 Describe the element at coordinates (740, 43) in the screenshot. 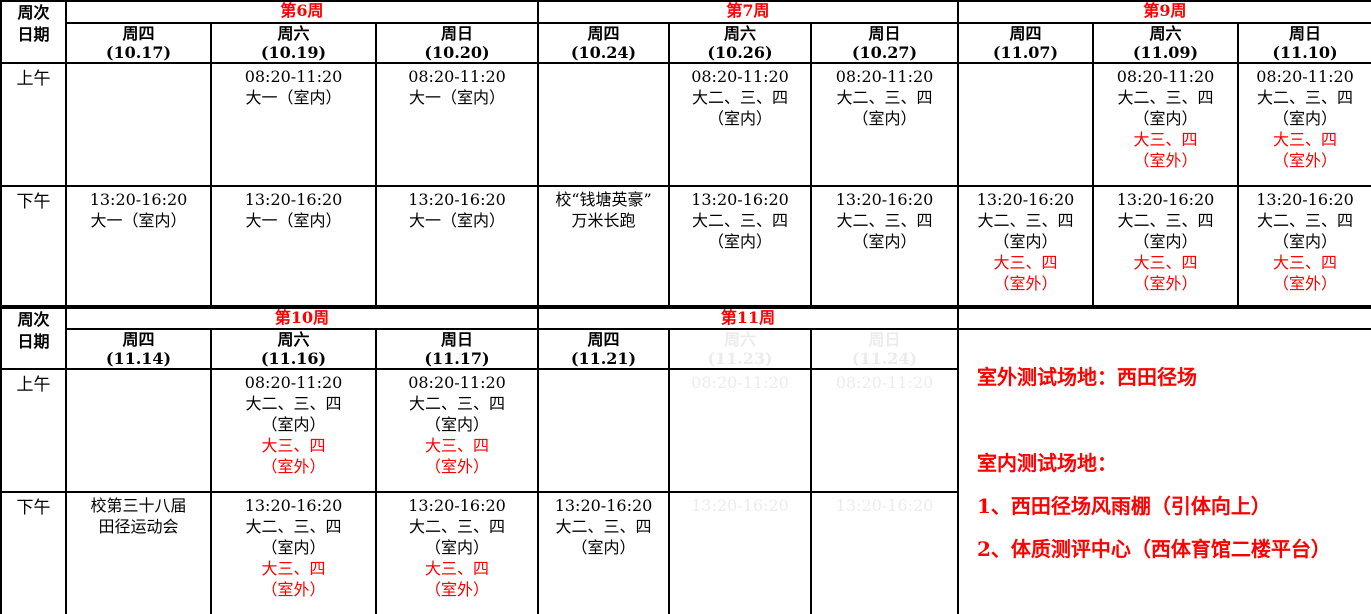

I see `day-header-w7-sat: 周六 (10.26)` at that location.